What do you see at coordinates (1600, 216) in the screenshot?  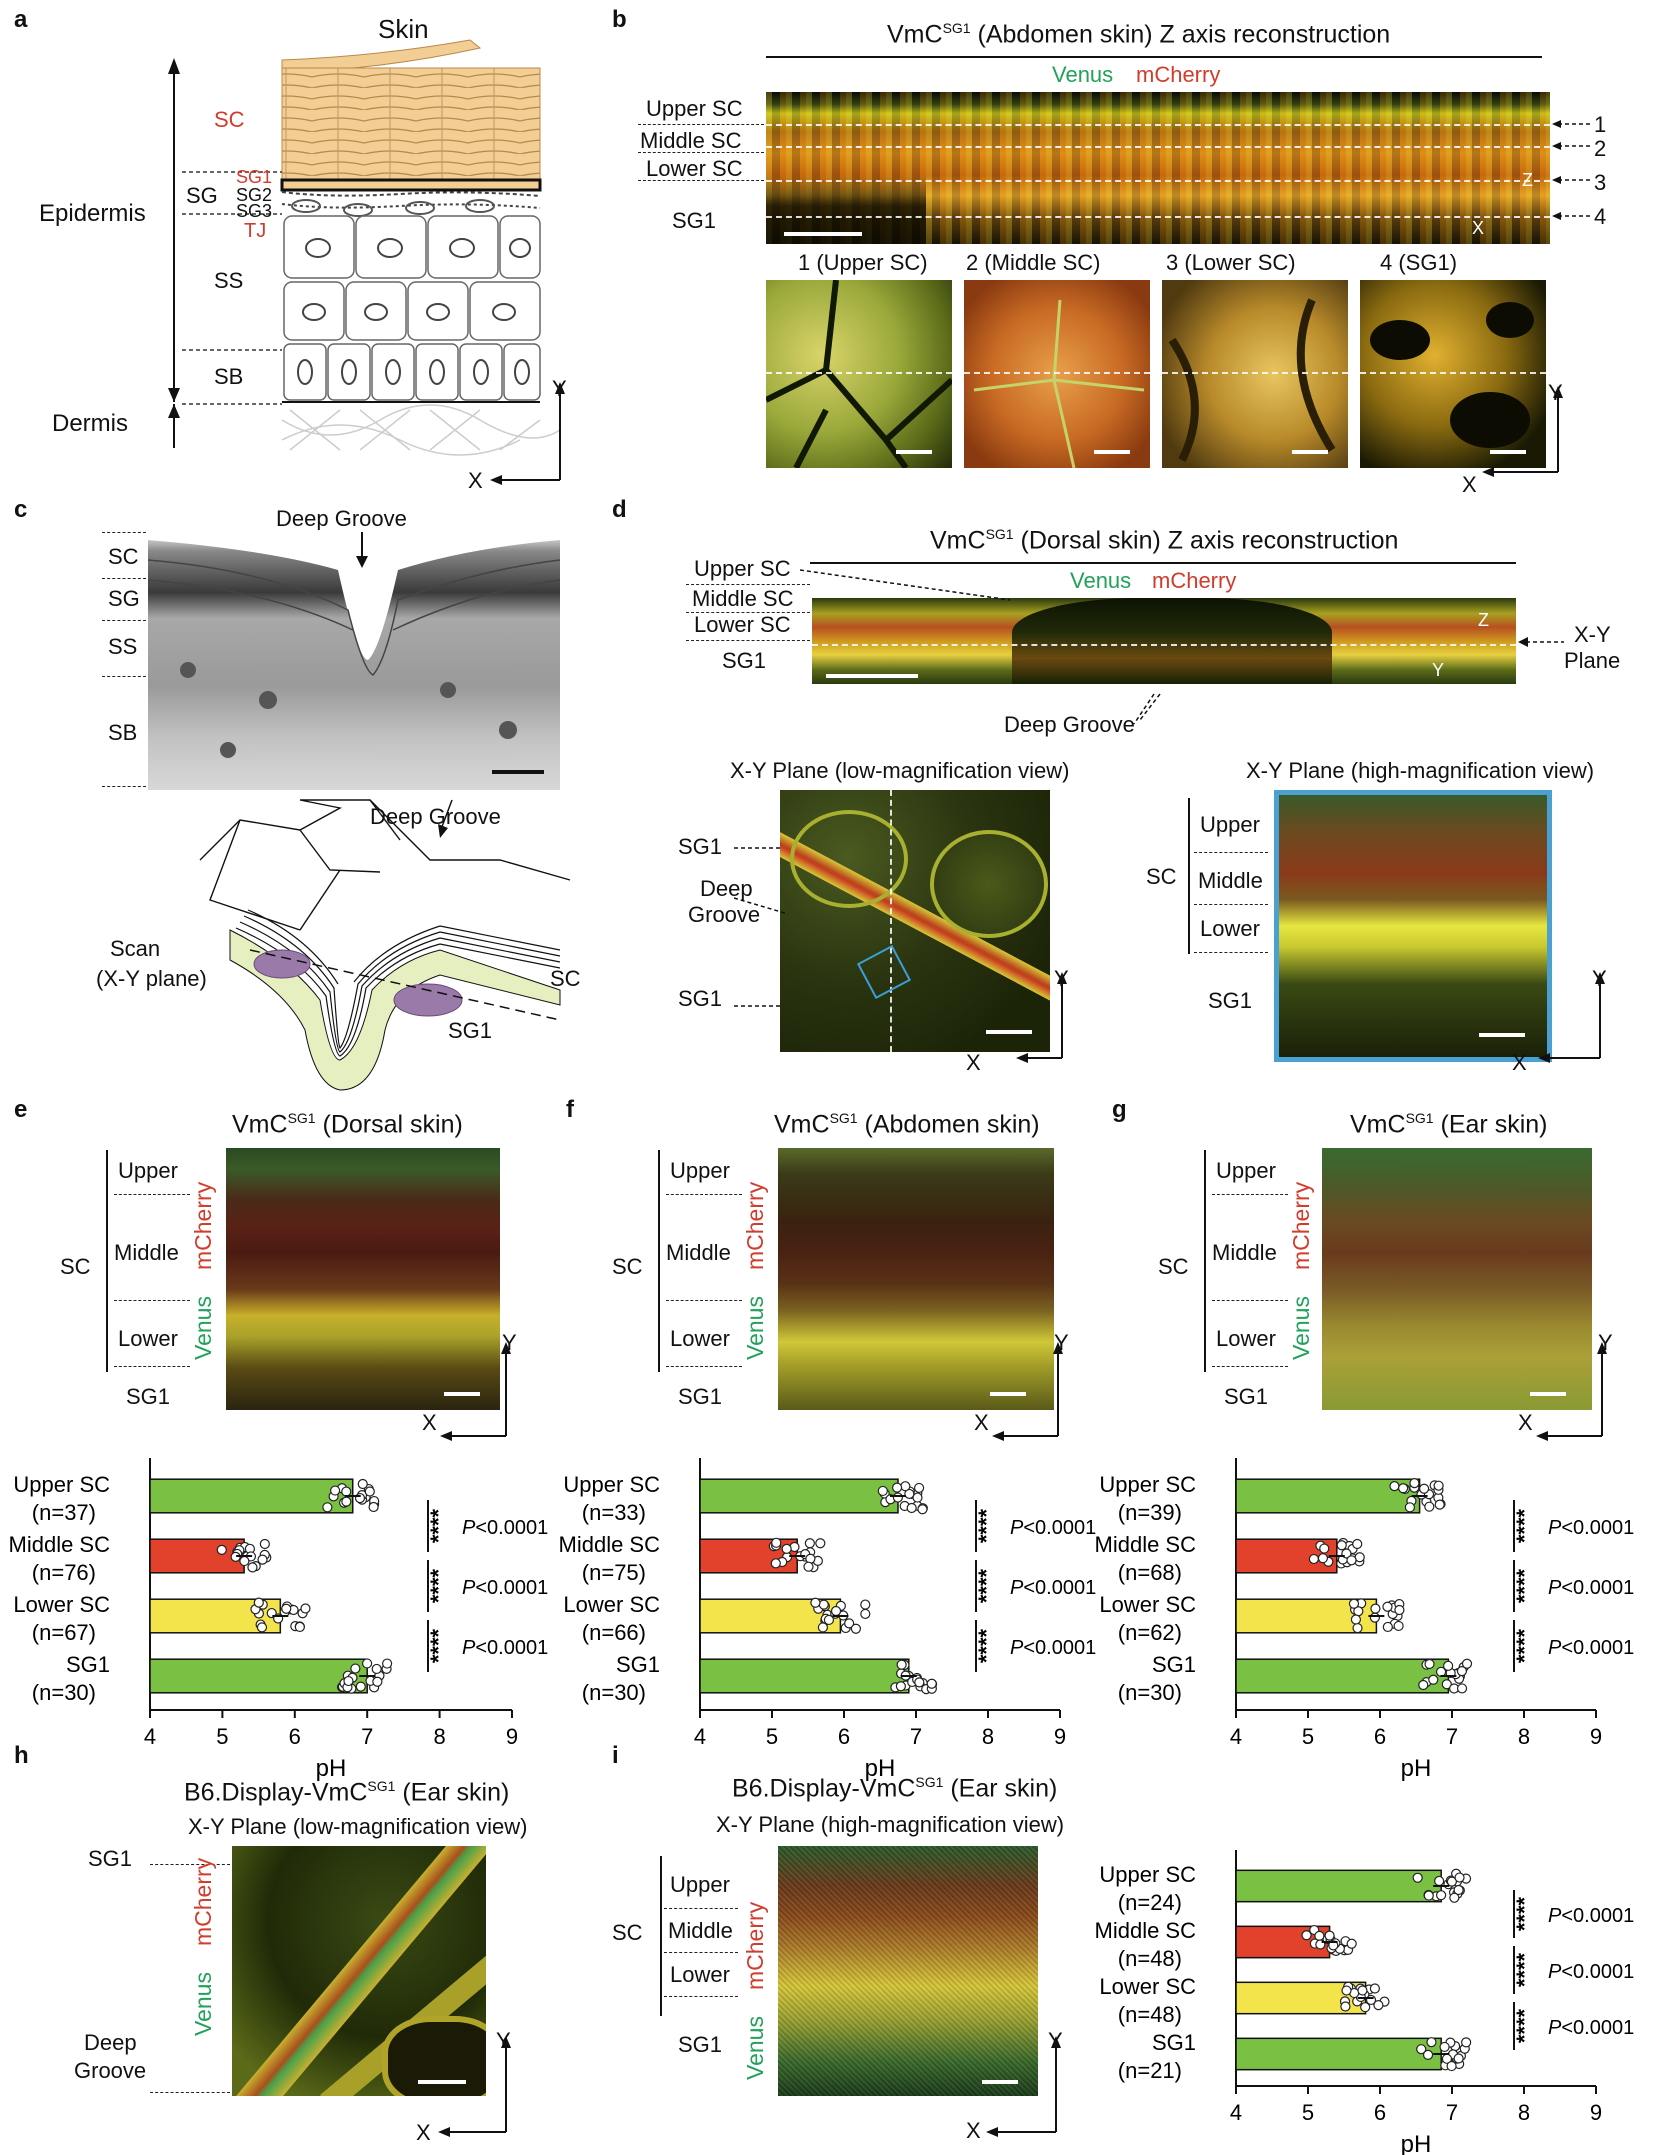 I see `mark-4: 4` at bounding box center [1600, 216].